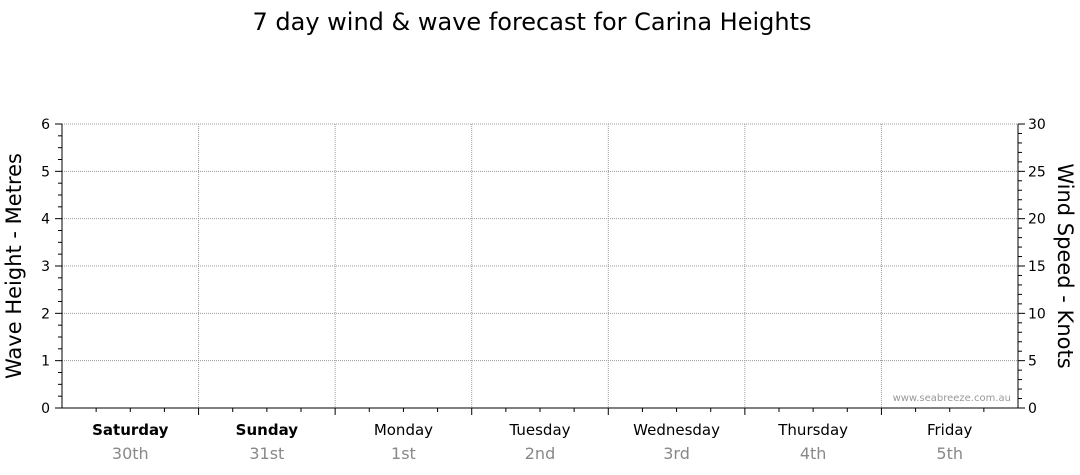 The width and height of the screenshot is (1080, 475). What do you see at coordinates (403, 430) in the screenshot?
I see `day-name-label: Monday` at bounding box center [403, 430].